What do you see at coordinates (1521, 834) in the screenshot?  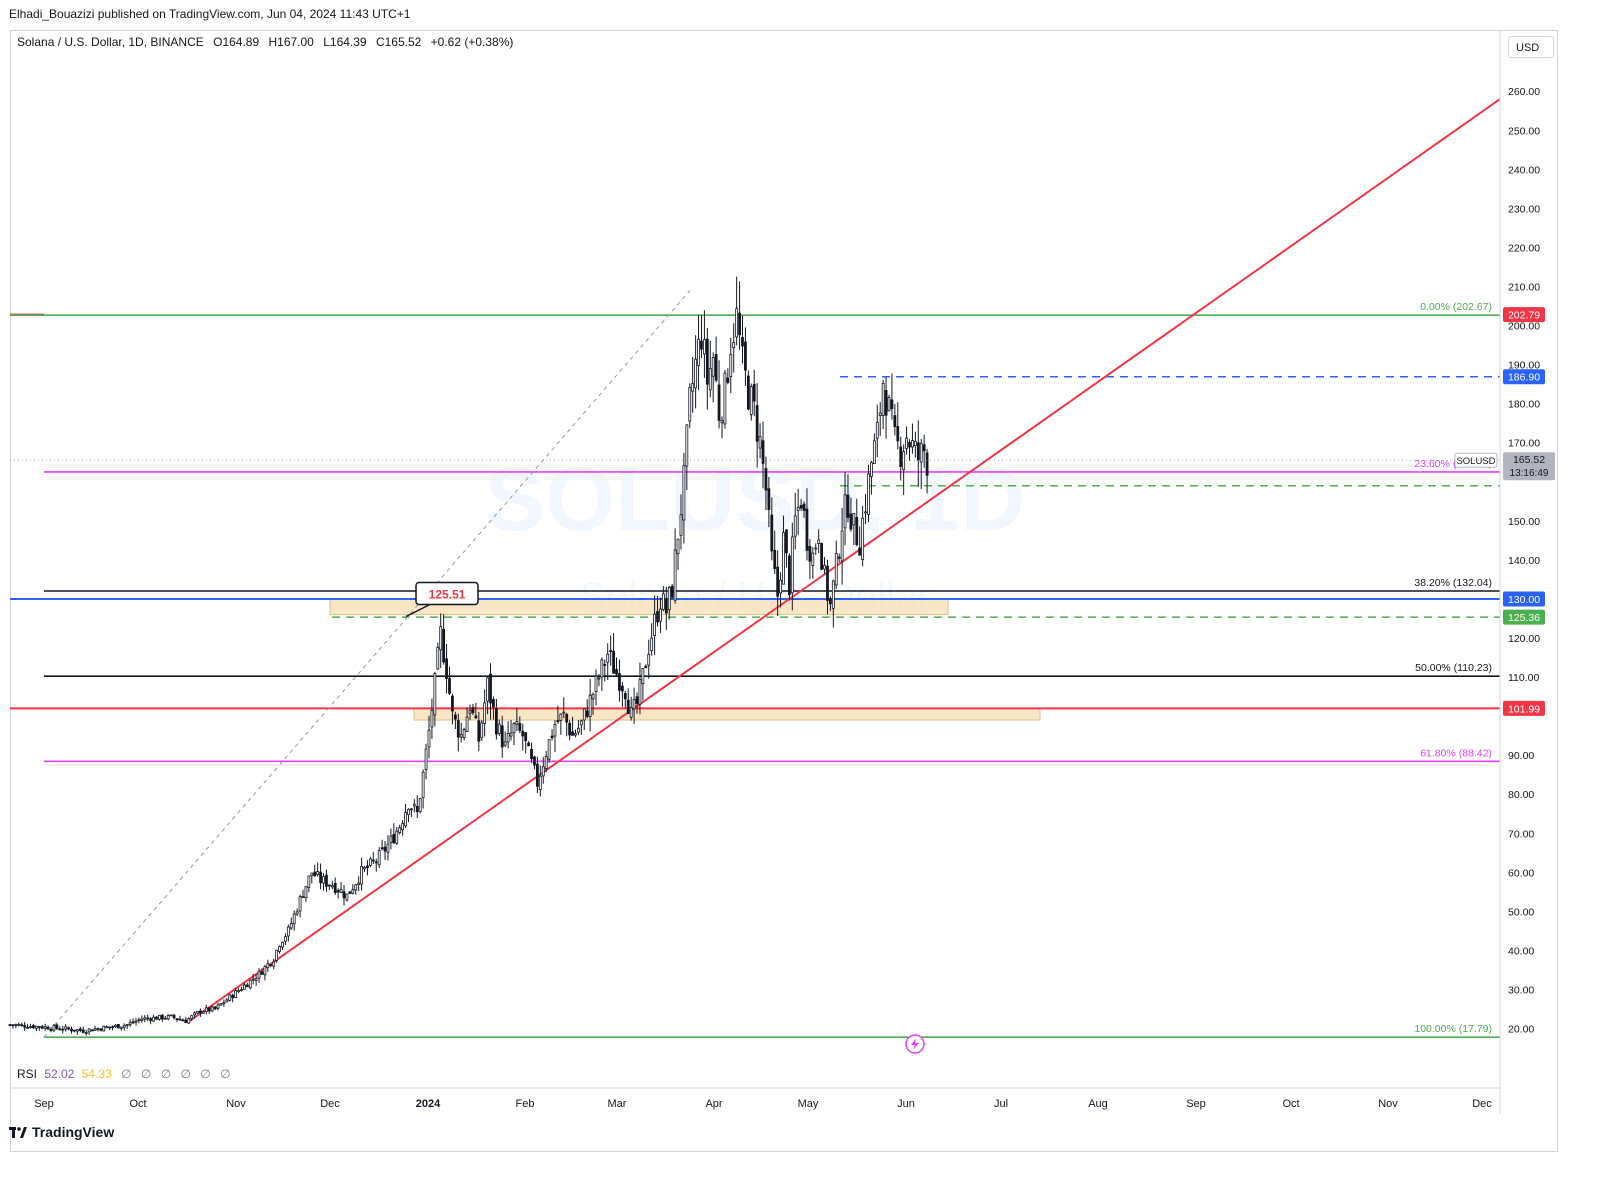 I see `y-tick-label: 70.00` at bounding box center [1521, 834].